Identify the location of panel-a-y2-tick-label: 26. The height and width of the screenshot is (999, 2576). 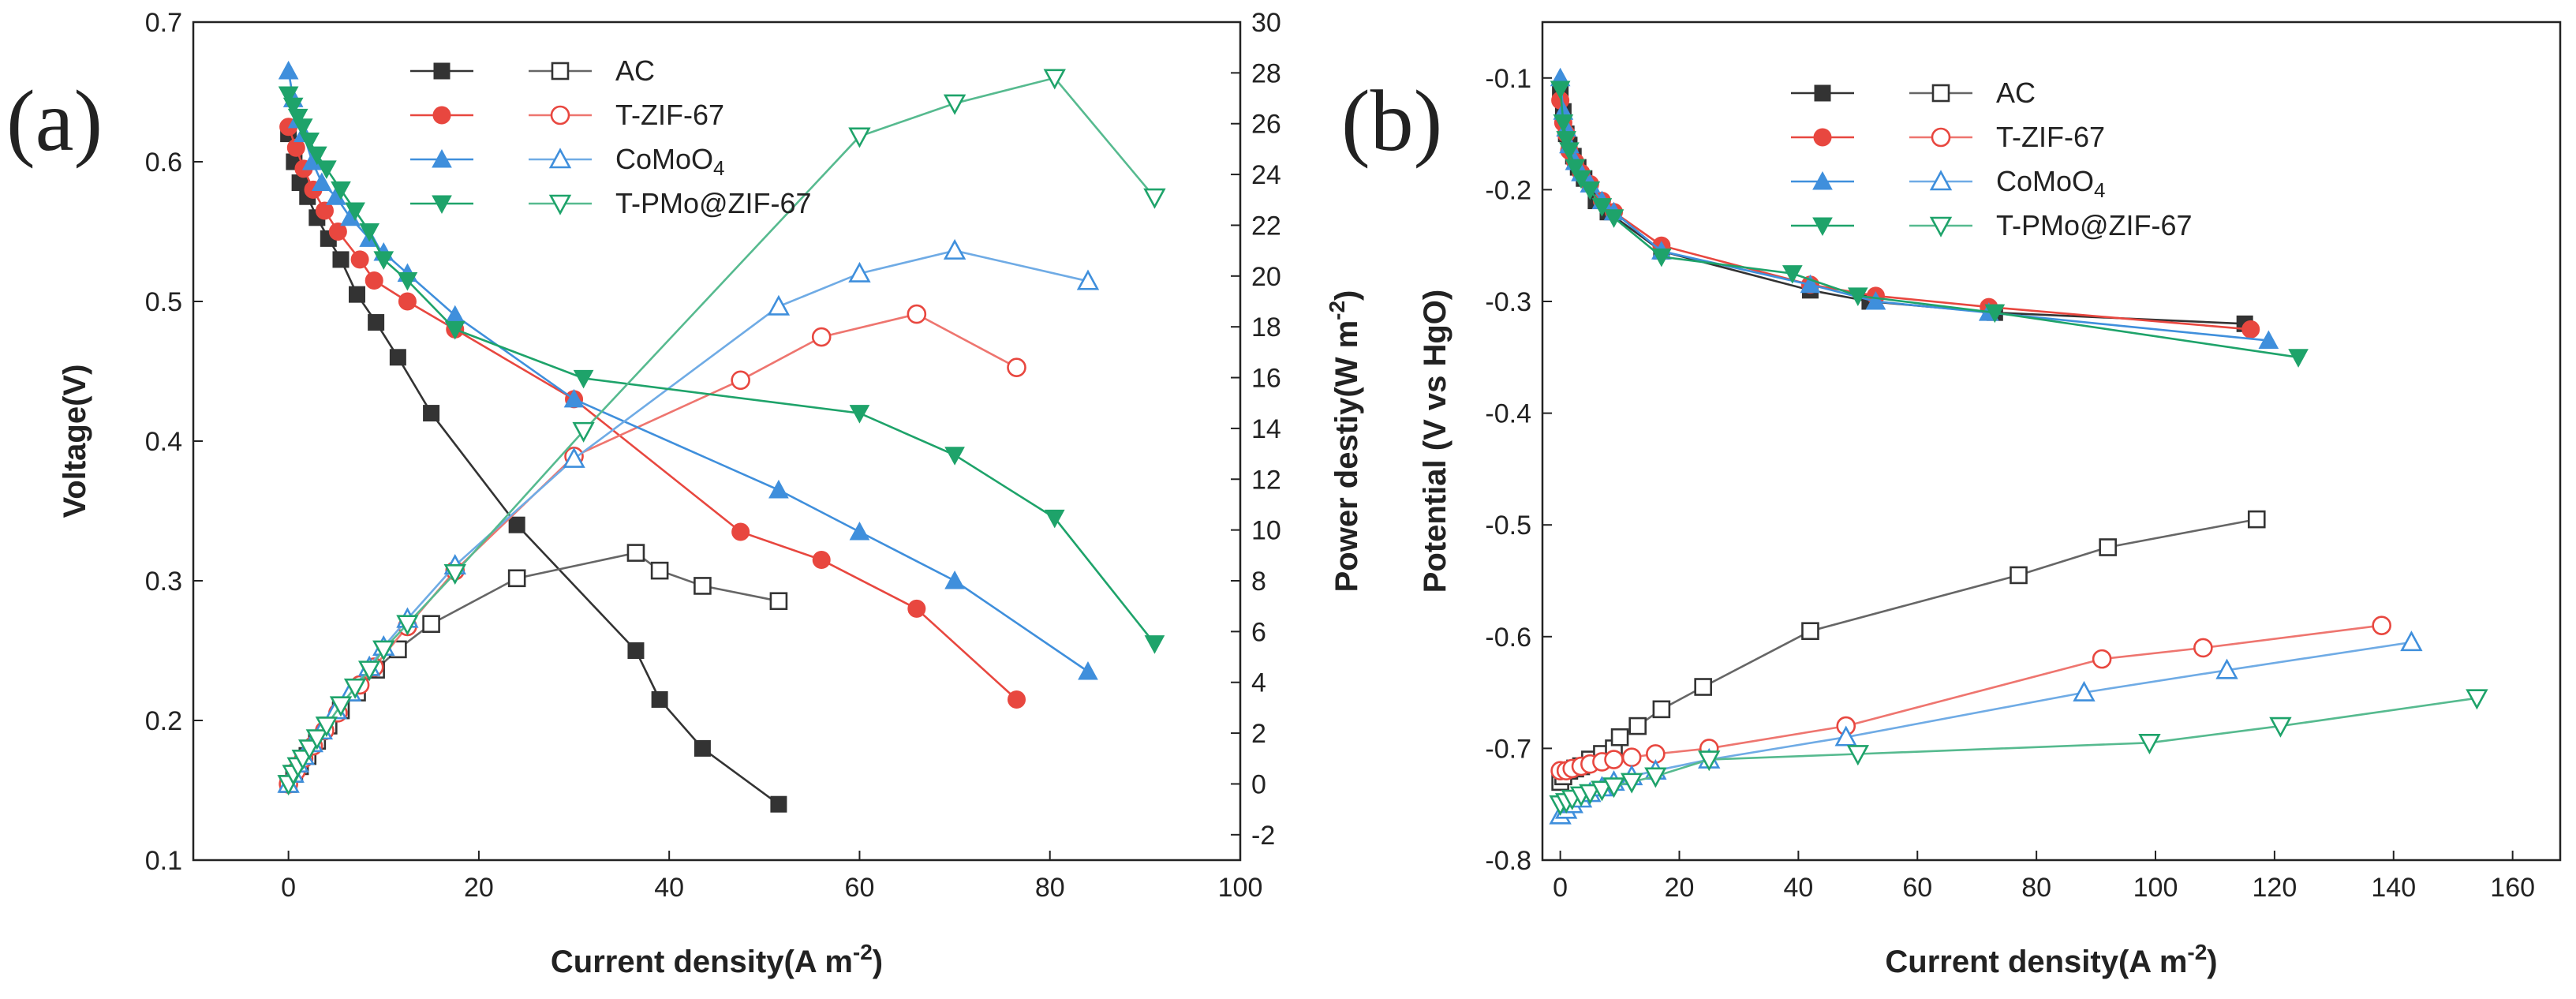
(1266, 125).